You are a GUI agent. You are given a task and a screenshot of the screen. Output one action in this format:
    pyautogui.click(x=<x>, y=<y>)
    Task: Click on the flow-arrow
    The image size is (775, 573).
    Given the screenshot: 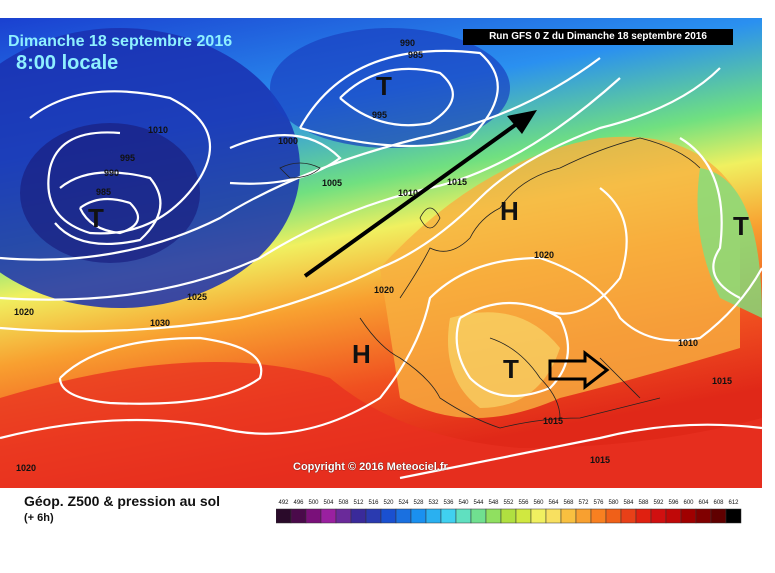 What is the action you would take?
    pyautogui.click(x=420, y=194)
    